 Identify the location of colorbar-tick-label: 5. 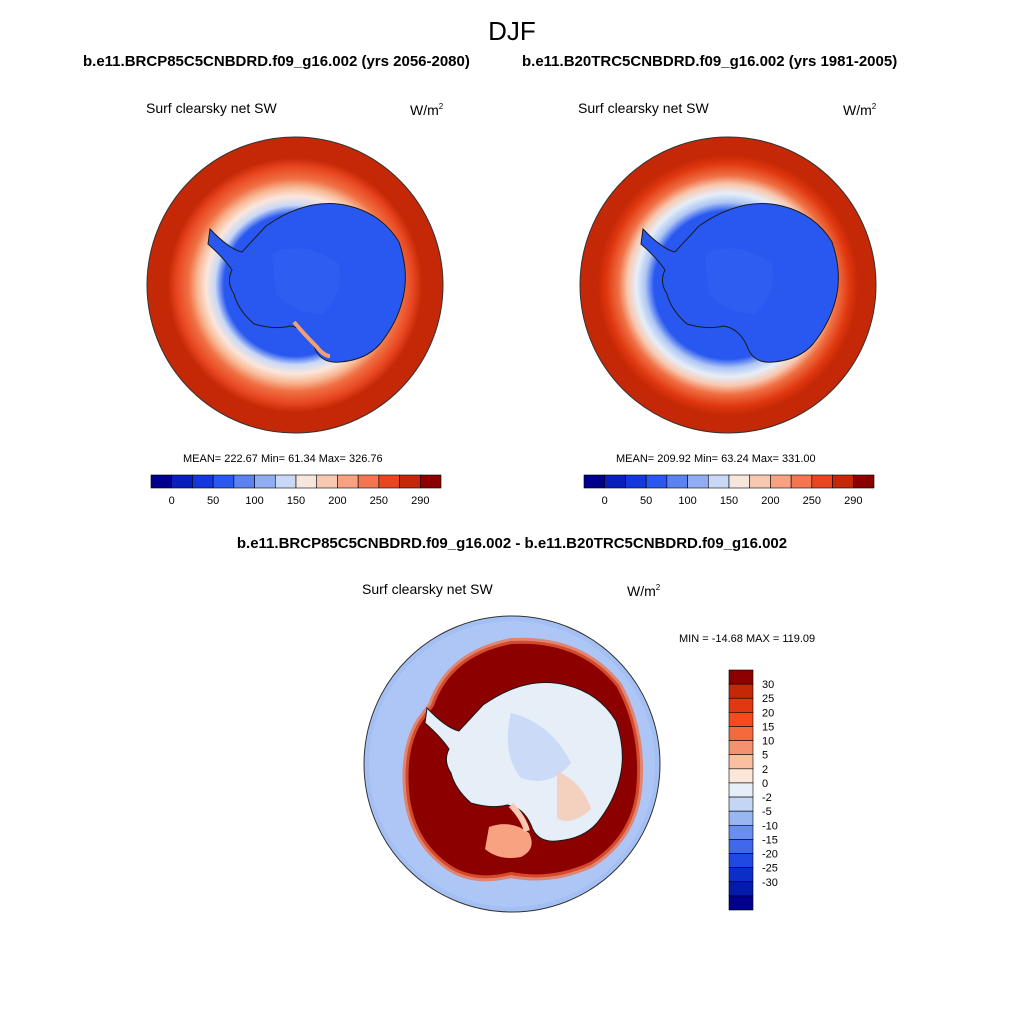
(765, 756).